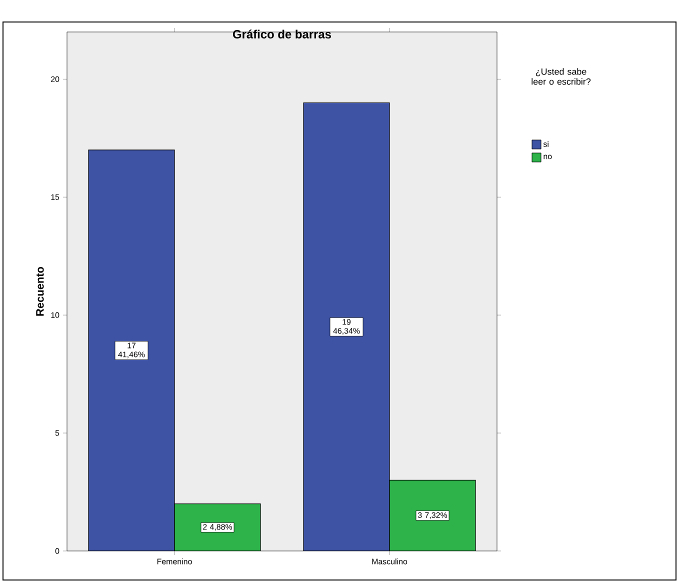 This screenshot has height=583, width=679. I want to click on chart-title: Gráfico de barras, so click(281, 34).